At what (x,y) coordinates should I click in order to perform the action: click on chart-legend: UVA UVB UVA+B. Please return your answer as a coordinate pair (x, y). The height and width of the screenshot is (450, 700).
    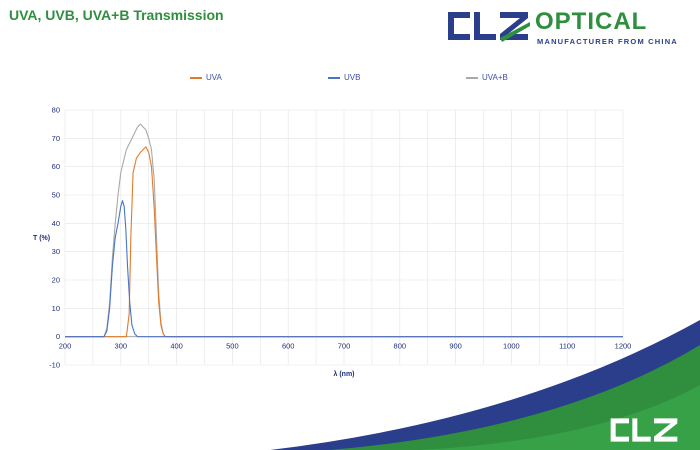
    Looking at the image, I should click on (350, 80).